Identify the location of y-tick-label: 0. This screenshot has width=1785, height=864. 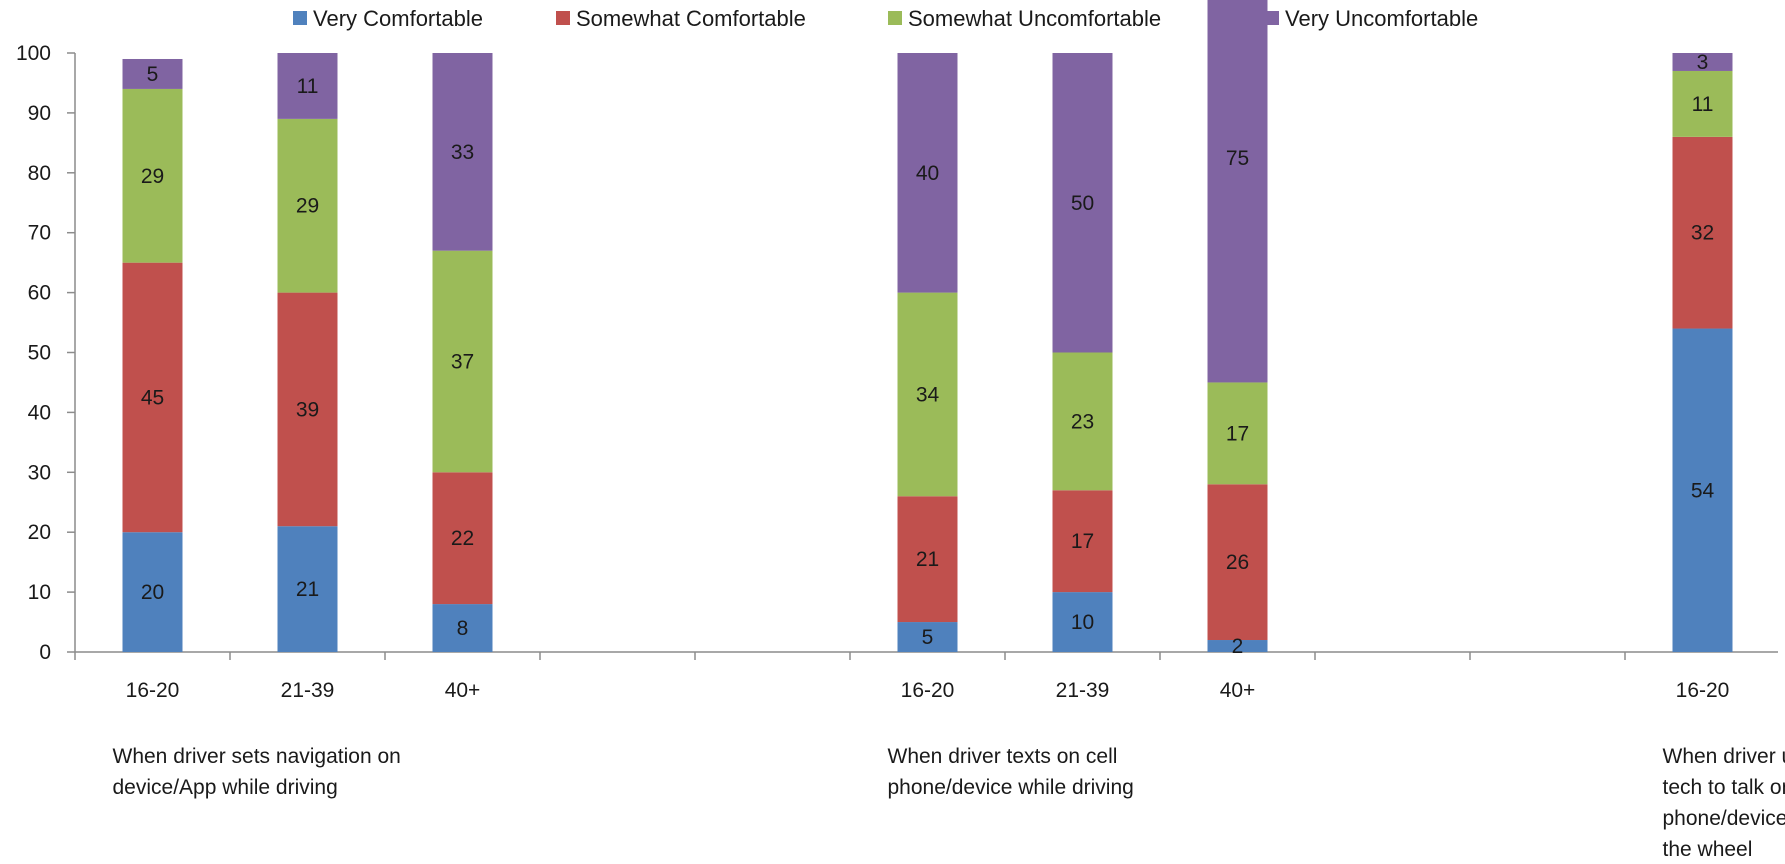
(45, 652).